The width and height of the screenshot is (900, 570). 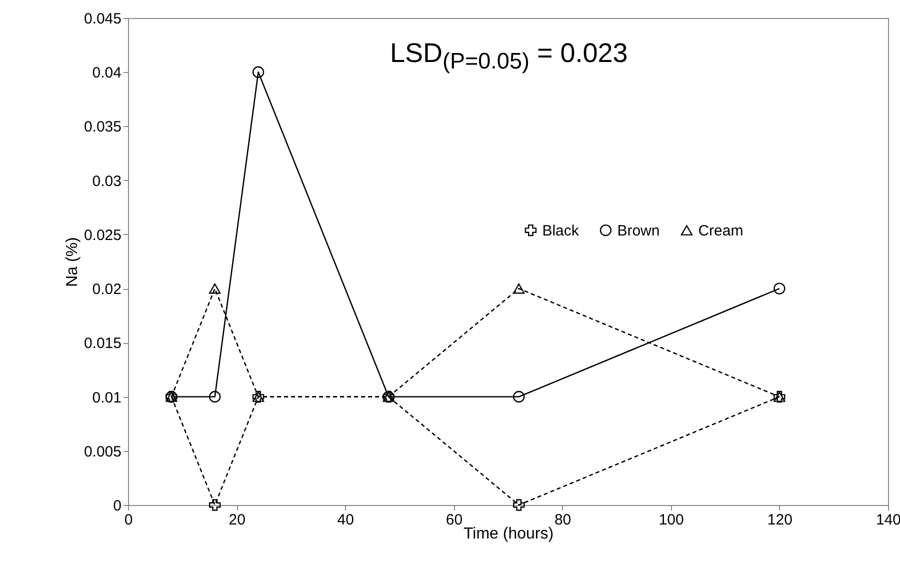 I want to click on y-tick-label: 0.01, so click(x=107, y=397).